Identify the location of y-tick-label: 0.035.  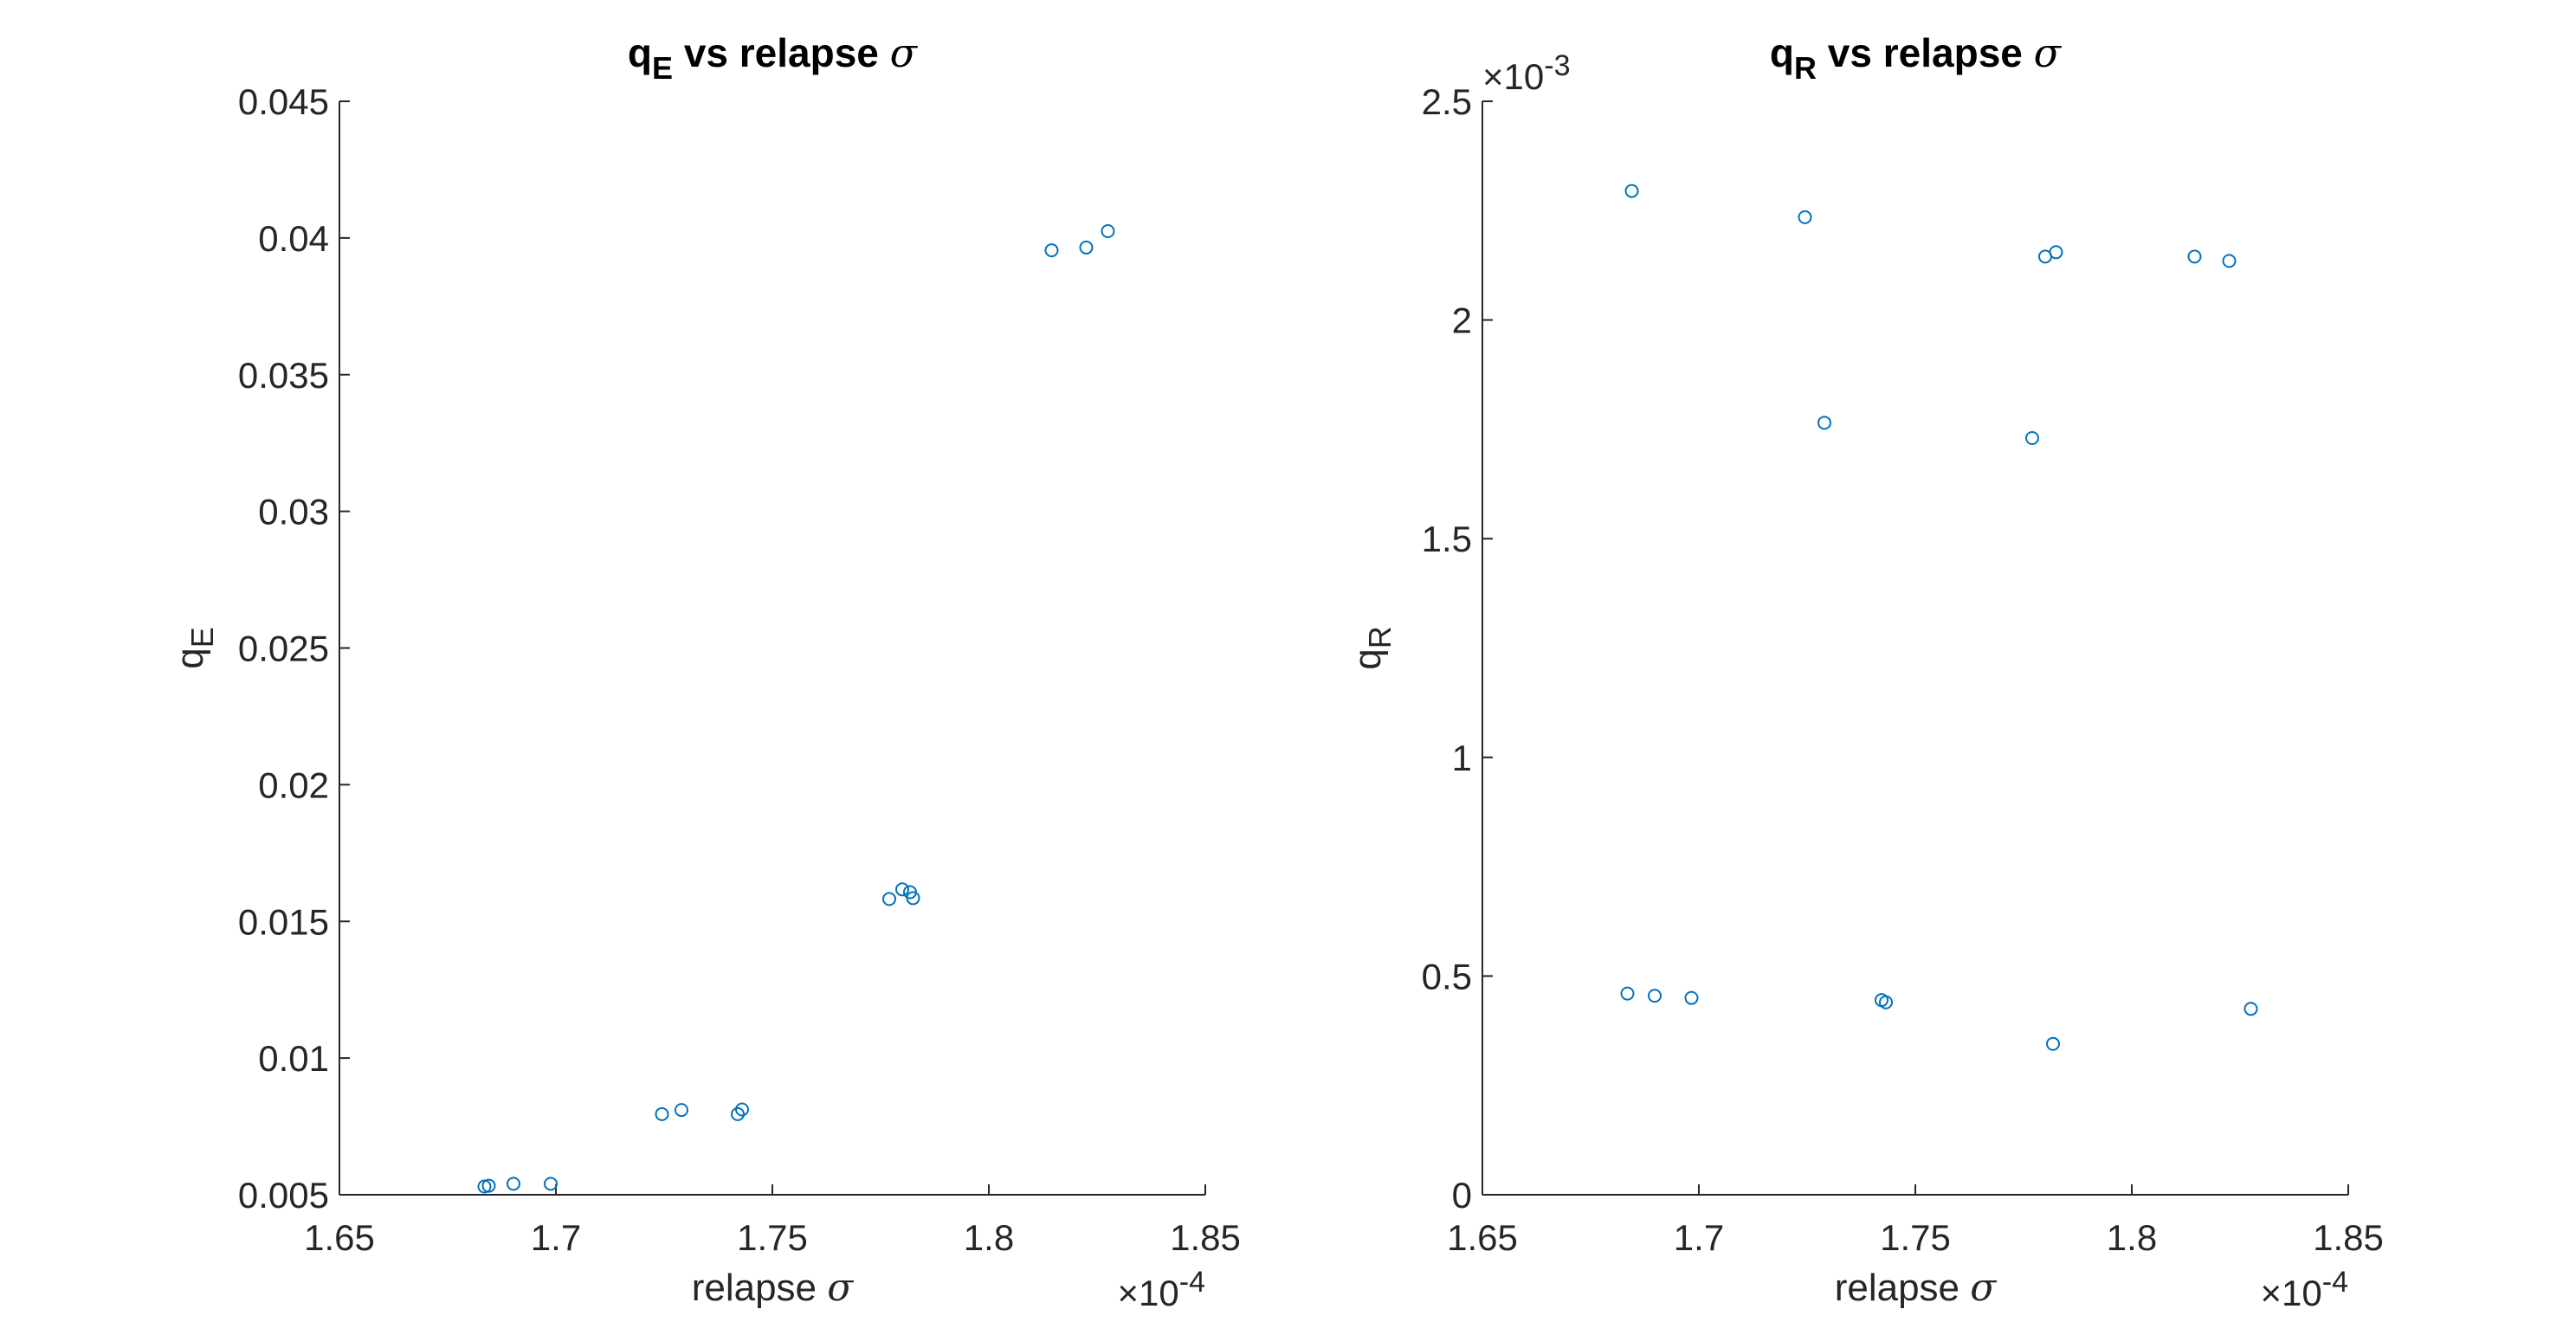
(284, 375).